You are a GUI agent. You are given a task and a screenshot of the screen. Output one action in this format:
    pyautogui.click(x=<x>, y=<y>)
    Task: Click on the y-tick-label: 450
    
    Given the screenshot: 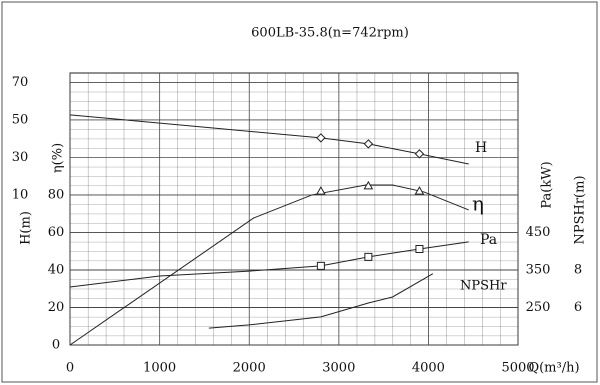 What is the action you would take?
    pyautogui.click(x=538, y=232)
    